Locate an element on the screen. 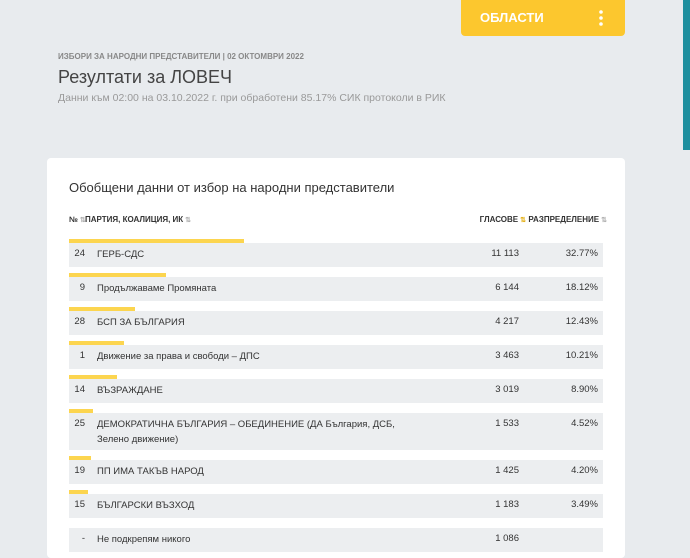  votes: 3 463 is located at coordinates (507, 355).